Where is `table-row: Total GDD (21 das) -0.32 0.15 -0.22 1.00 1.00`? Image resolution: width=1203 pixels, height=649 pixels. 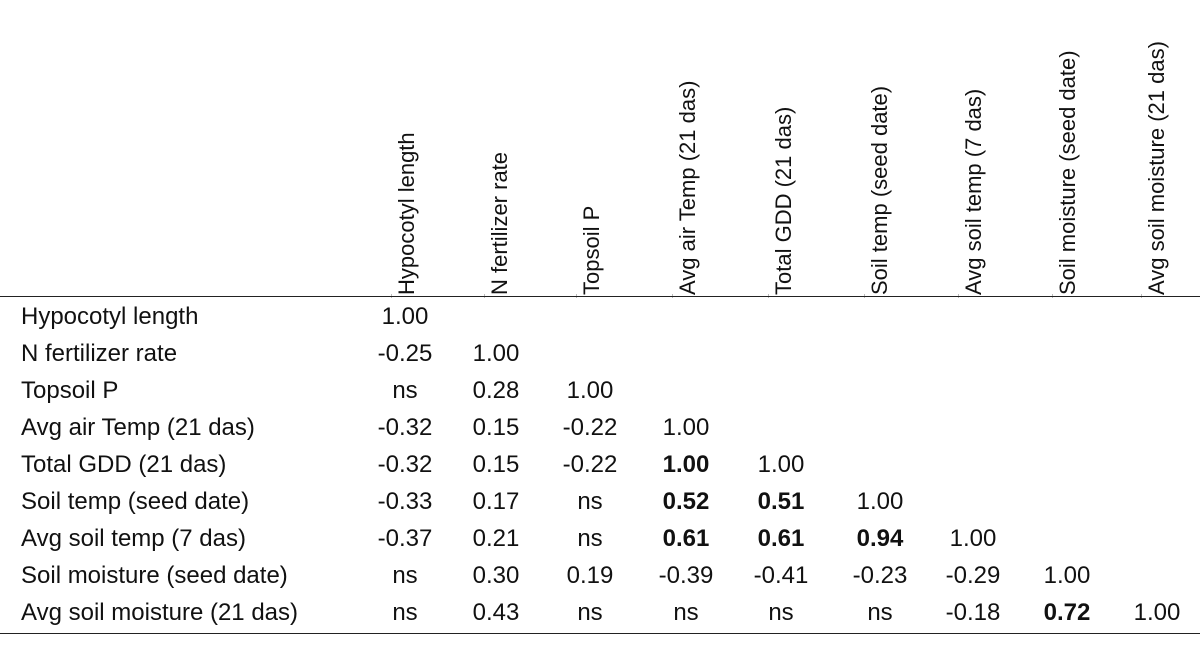 table-row: Total GDD (21 das) -0.32 0.15 -0.22 1.00 1.00 is located at coordinates (600, 465).